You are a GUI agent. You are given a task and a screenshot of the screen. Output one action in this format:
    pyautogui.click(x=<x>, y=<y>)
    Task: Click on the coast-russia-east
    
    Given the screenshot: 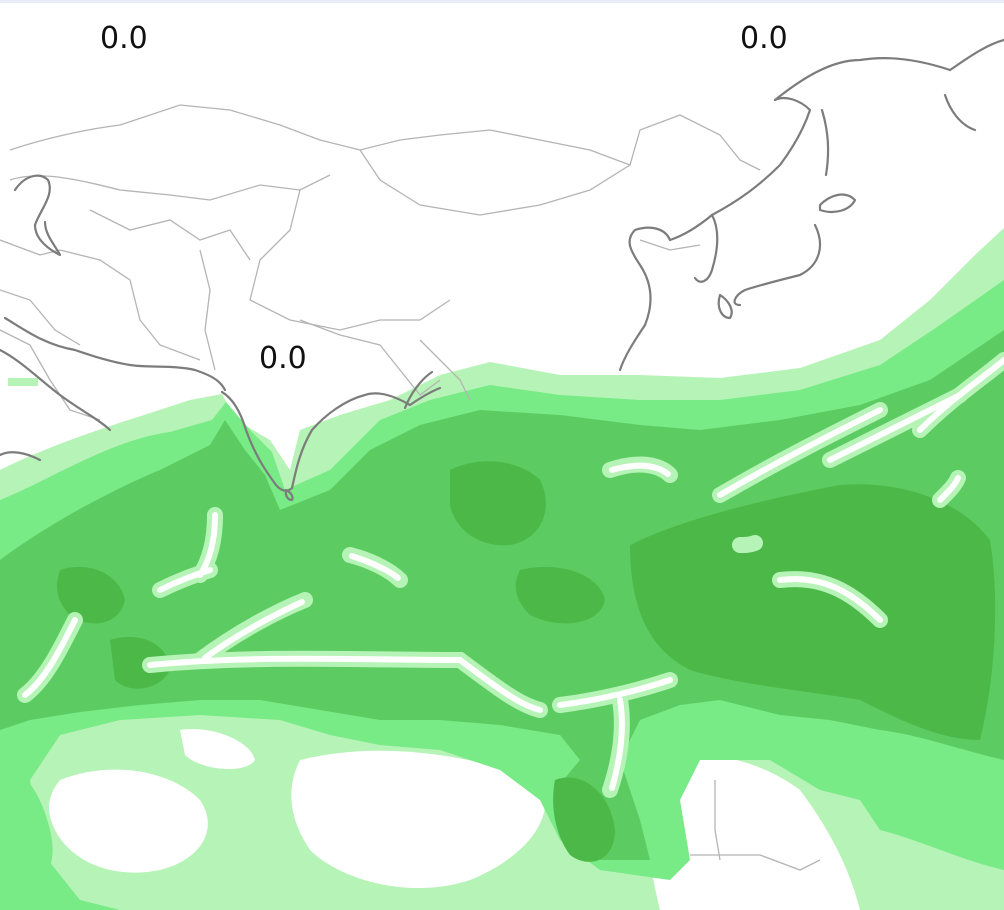 What is the action you would take?
    pyautogui.click(x=761, y=156)
    